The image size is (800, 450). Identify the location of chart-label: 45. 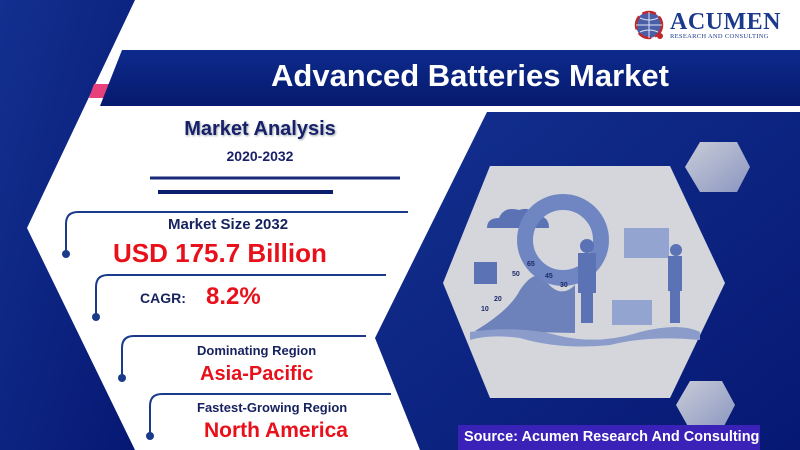
(549, 276).